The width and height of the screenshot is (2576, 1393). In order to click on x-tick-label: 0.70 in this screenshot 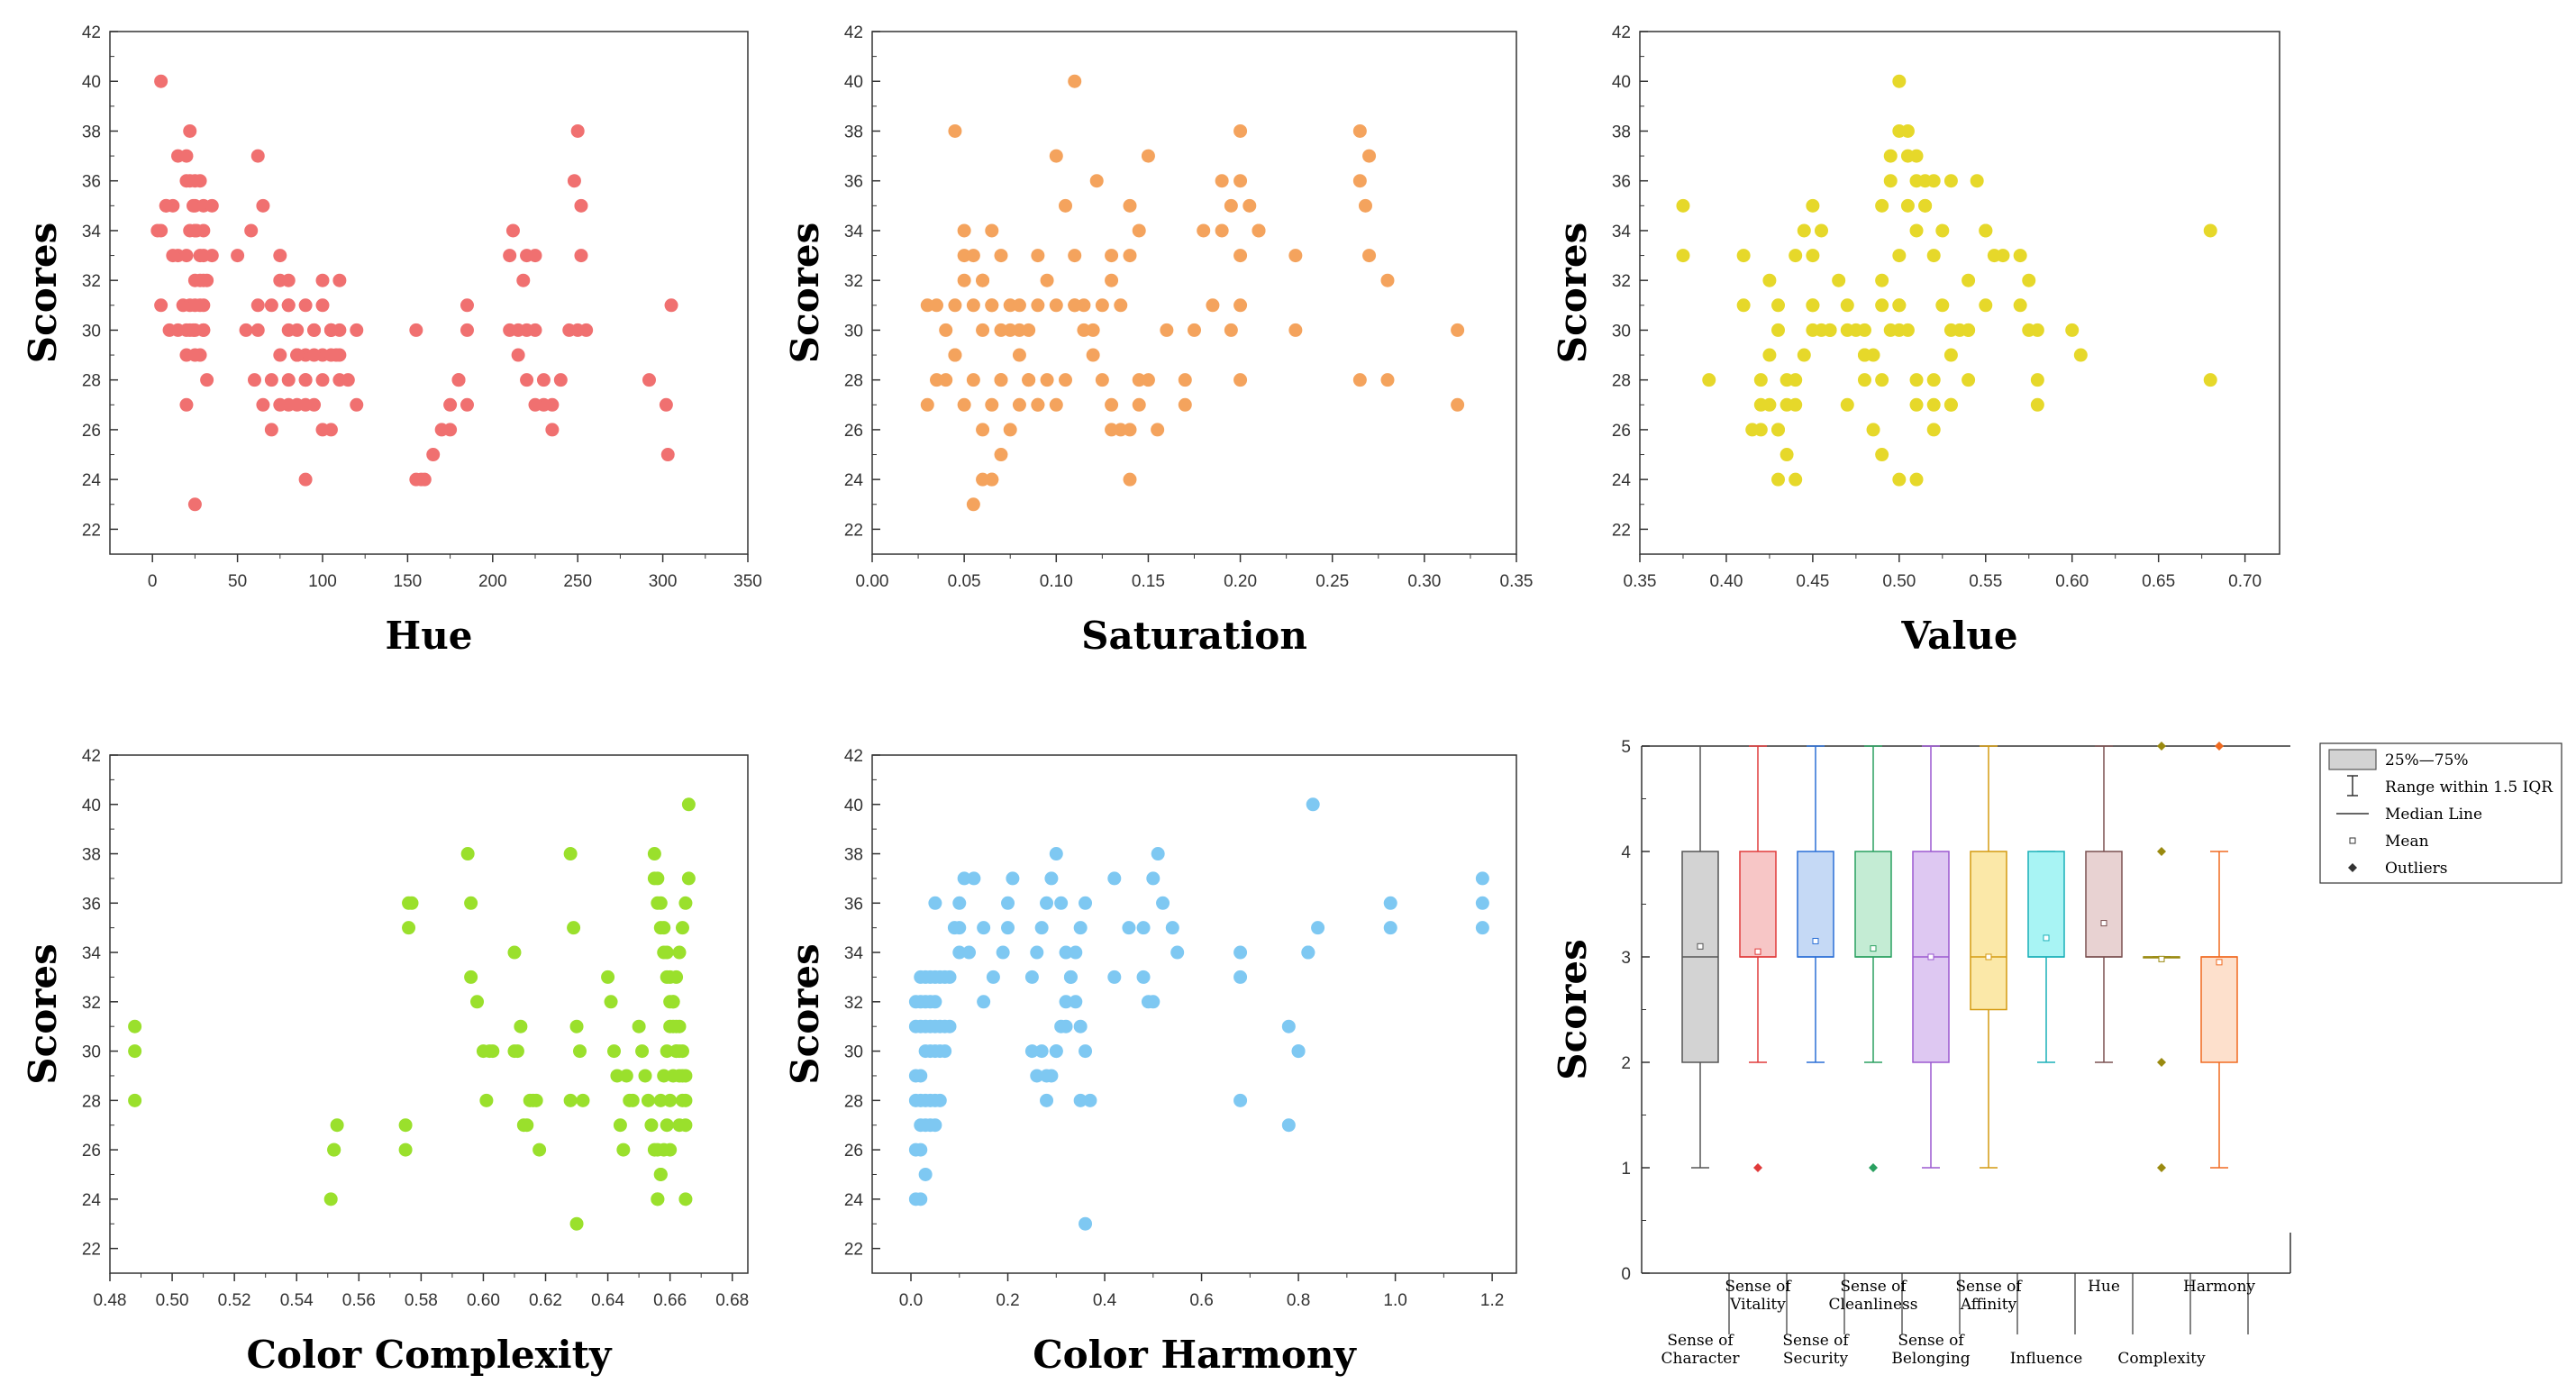, I will do `click(2245, 581)`.